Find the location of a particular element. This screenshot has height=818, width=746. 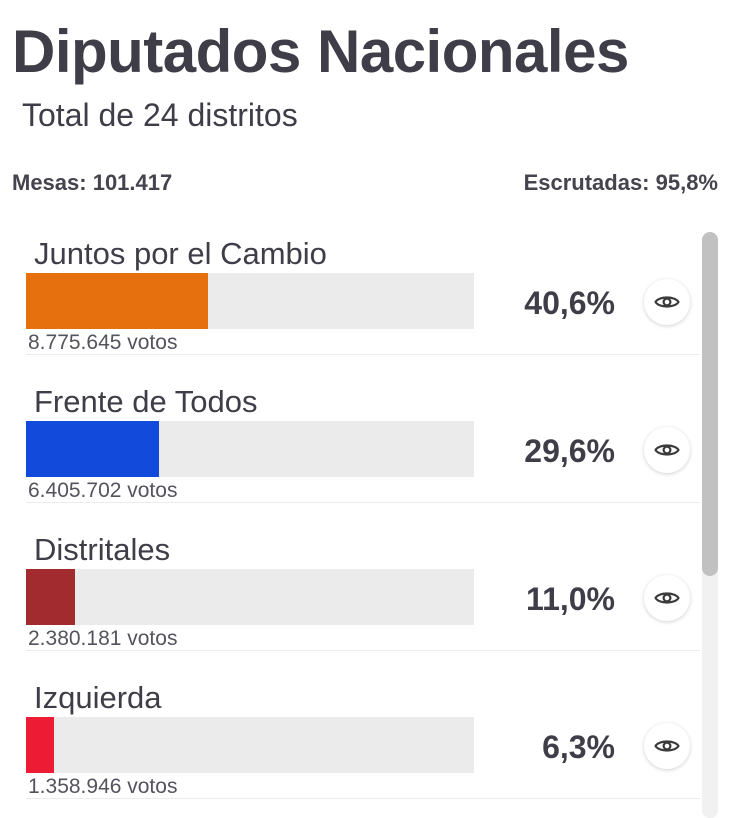

mesas-count: Mesas: 101.417 is located at coordinates (92, 182).